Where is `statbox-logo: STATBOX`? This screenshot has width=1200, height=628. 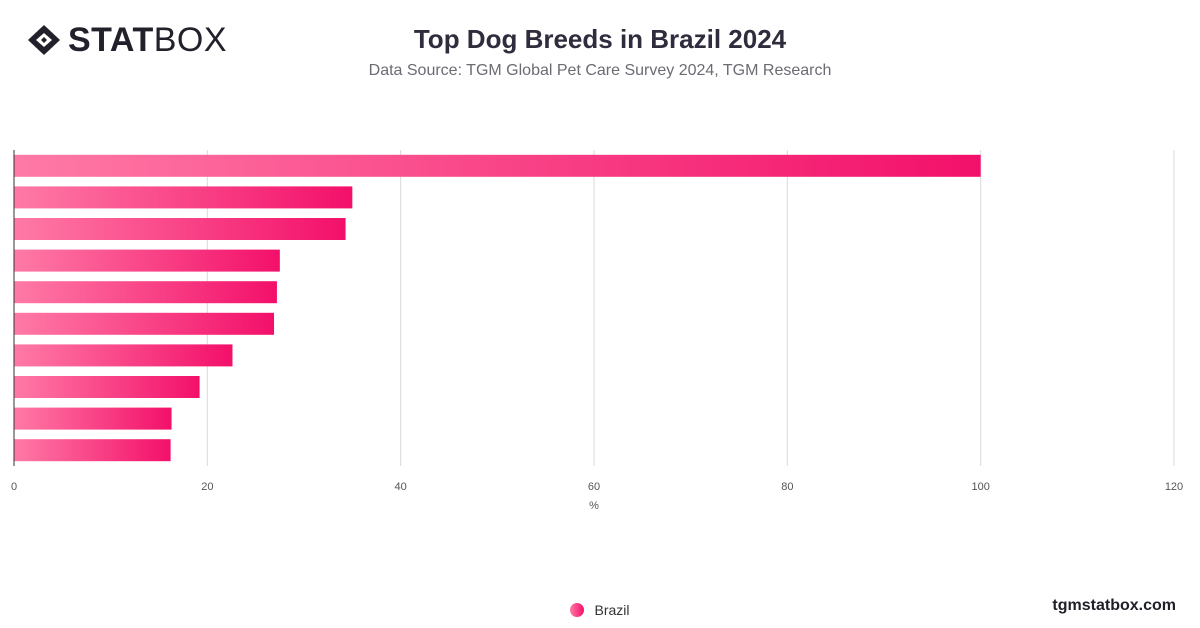 statbox-logo: STATBOX is located at coordinates (131, 40).